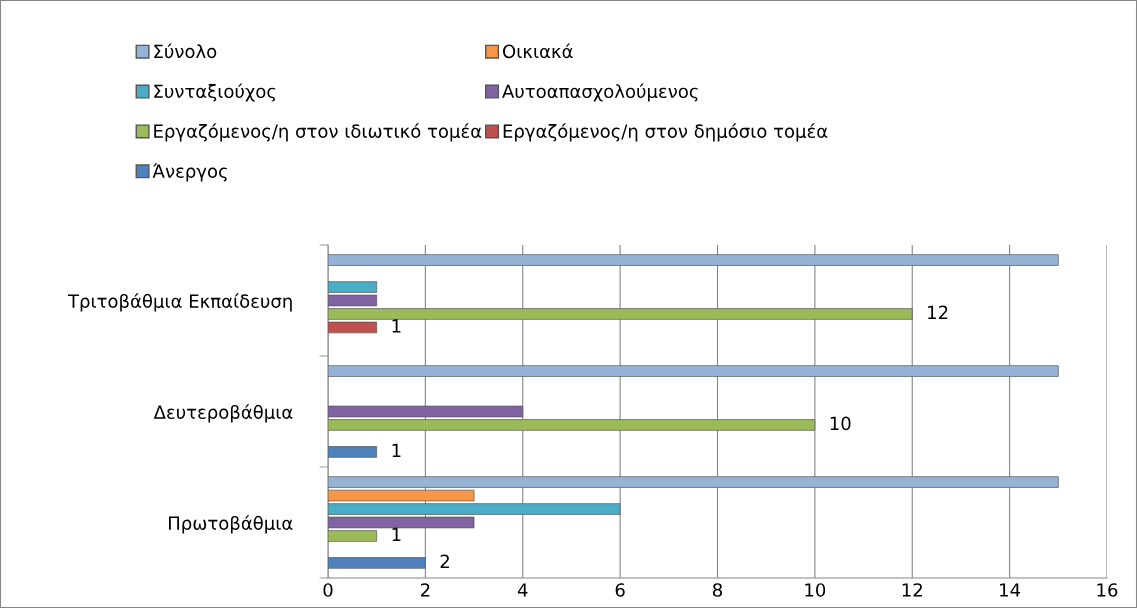 The image size is (1137, 608). I want to click on x-tick-label: 2, so click(425, 590).